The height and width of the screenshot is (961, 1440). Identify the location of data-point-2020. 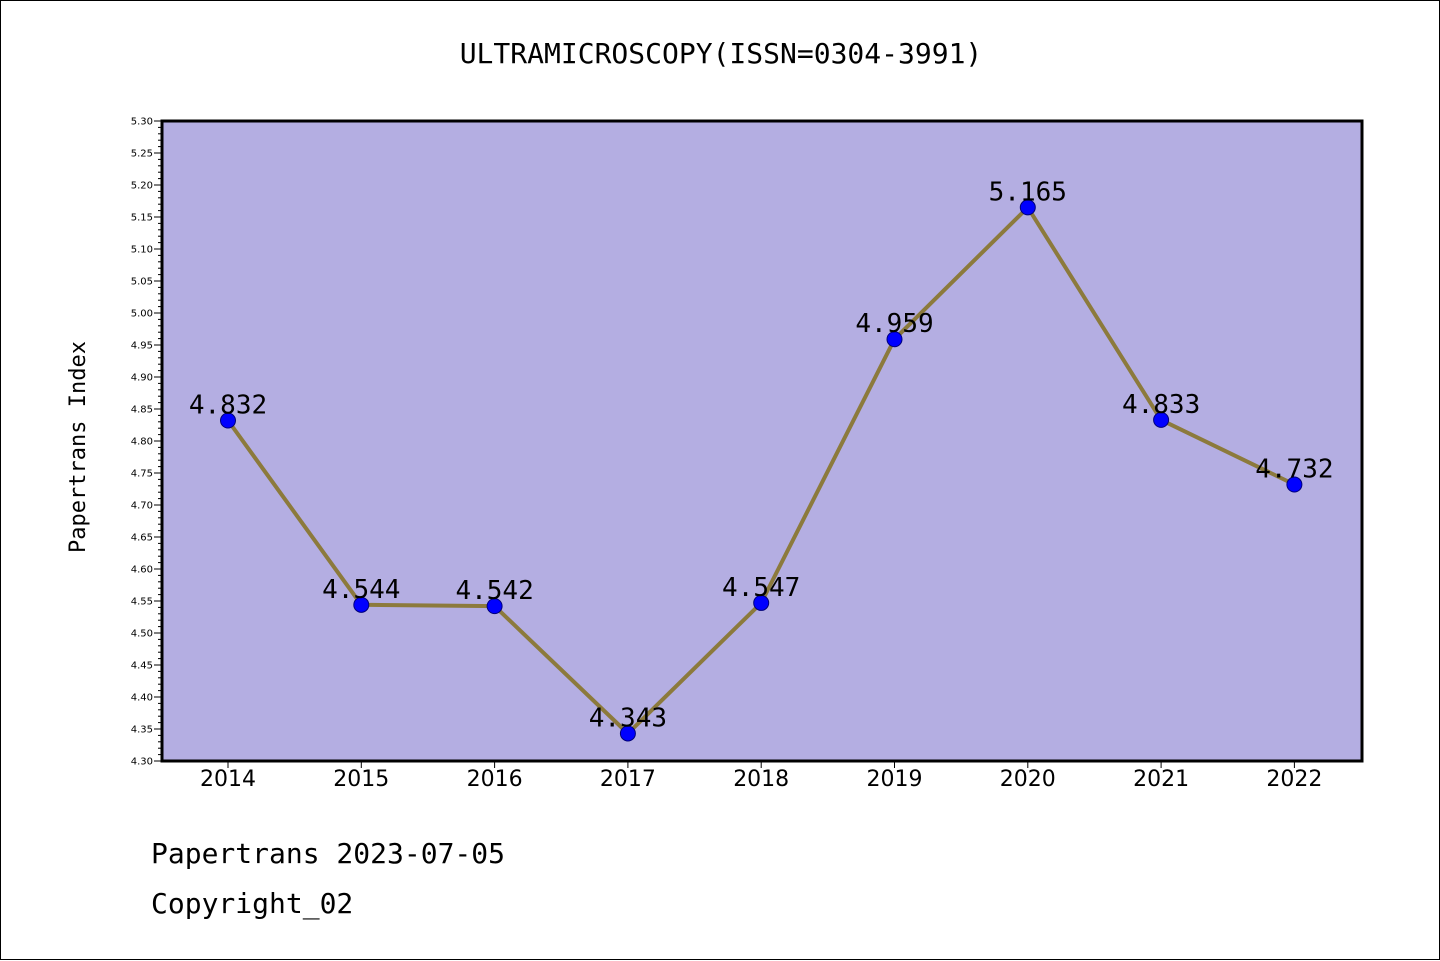
(1027, 207).